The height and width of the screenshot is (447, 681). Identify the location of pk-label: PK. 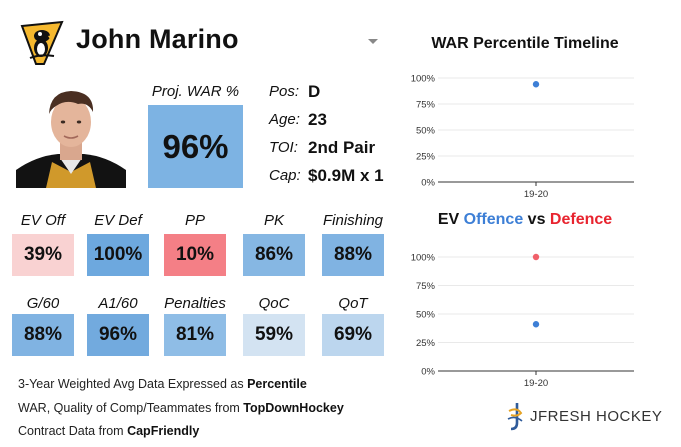
(273, 220).